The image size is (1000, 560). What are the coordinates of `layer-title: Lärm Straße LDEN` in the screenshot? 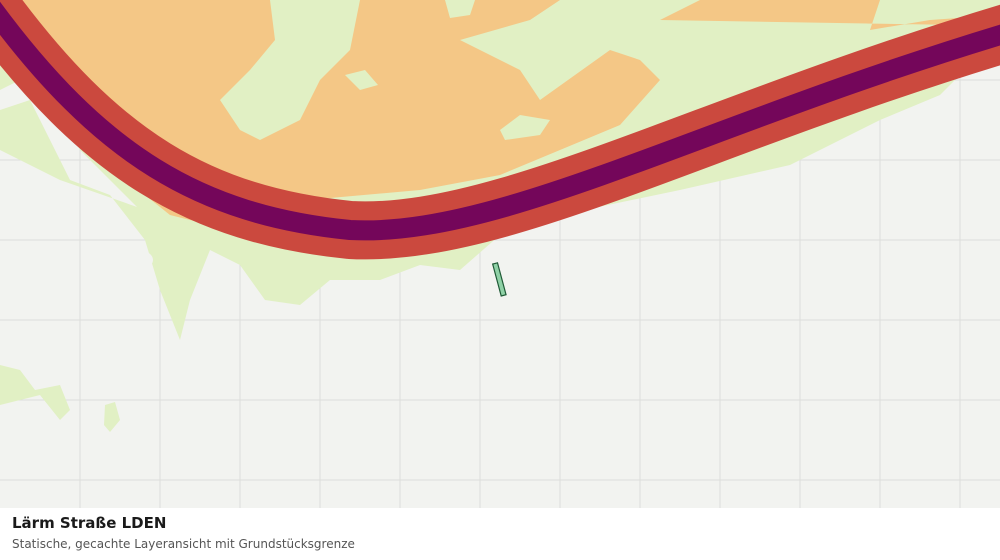 It's located at (89, 523).